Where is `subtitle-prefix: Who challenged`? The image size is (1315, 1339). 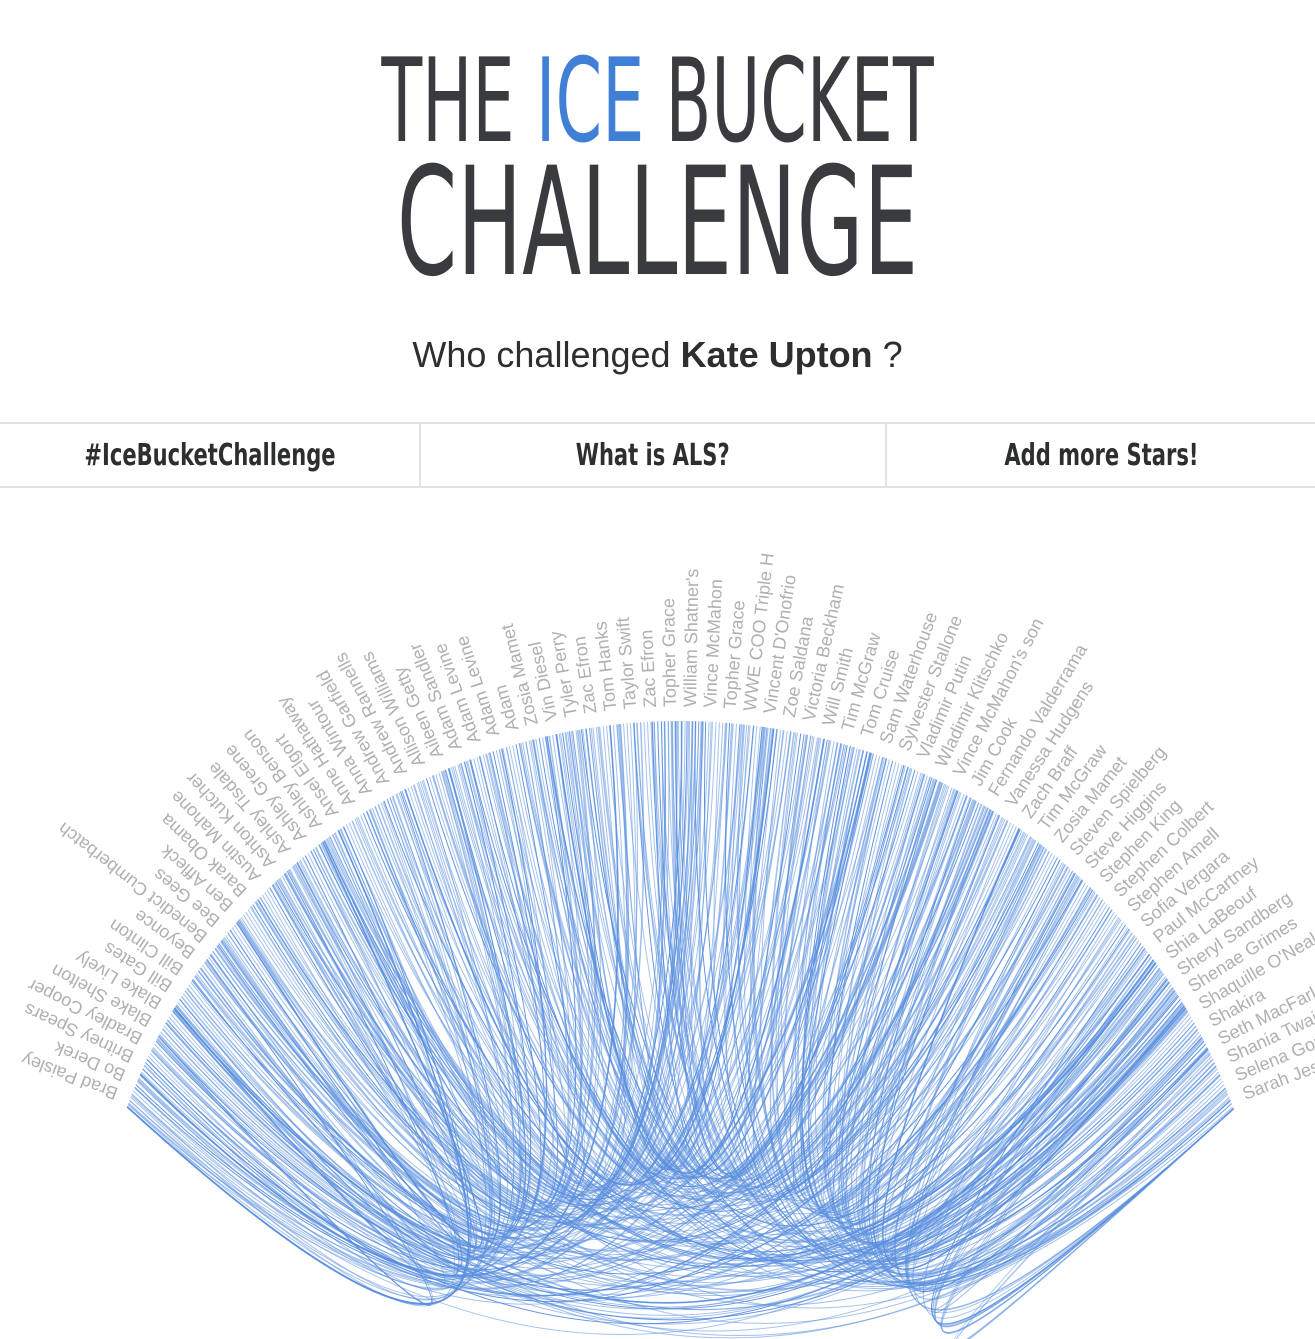
subtitle-prefix: Who challenged is located at coordinates (541, 354).